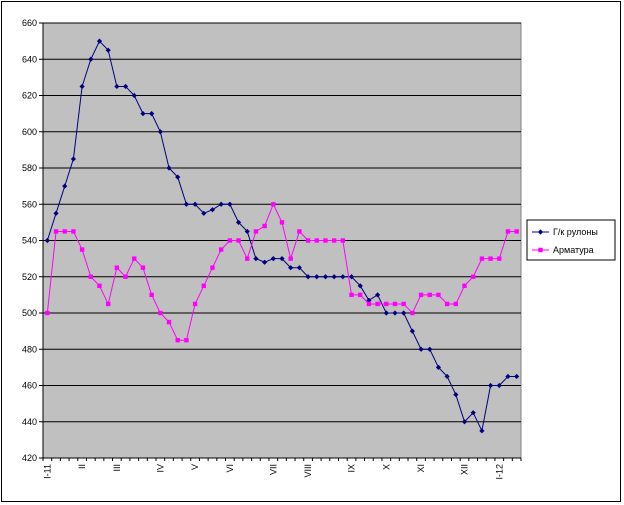 Image resolution: width=624 pixels, height=505 pixels. Describe the element at coordinates (29, 349) in the screenshot. I see `y-tick-label: 480` at that location.